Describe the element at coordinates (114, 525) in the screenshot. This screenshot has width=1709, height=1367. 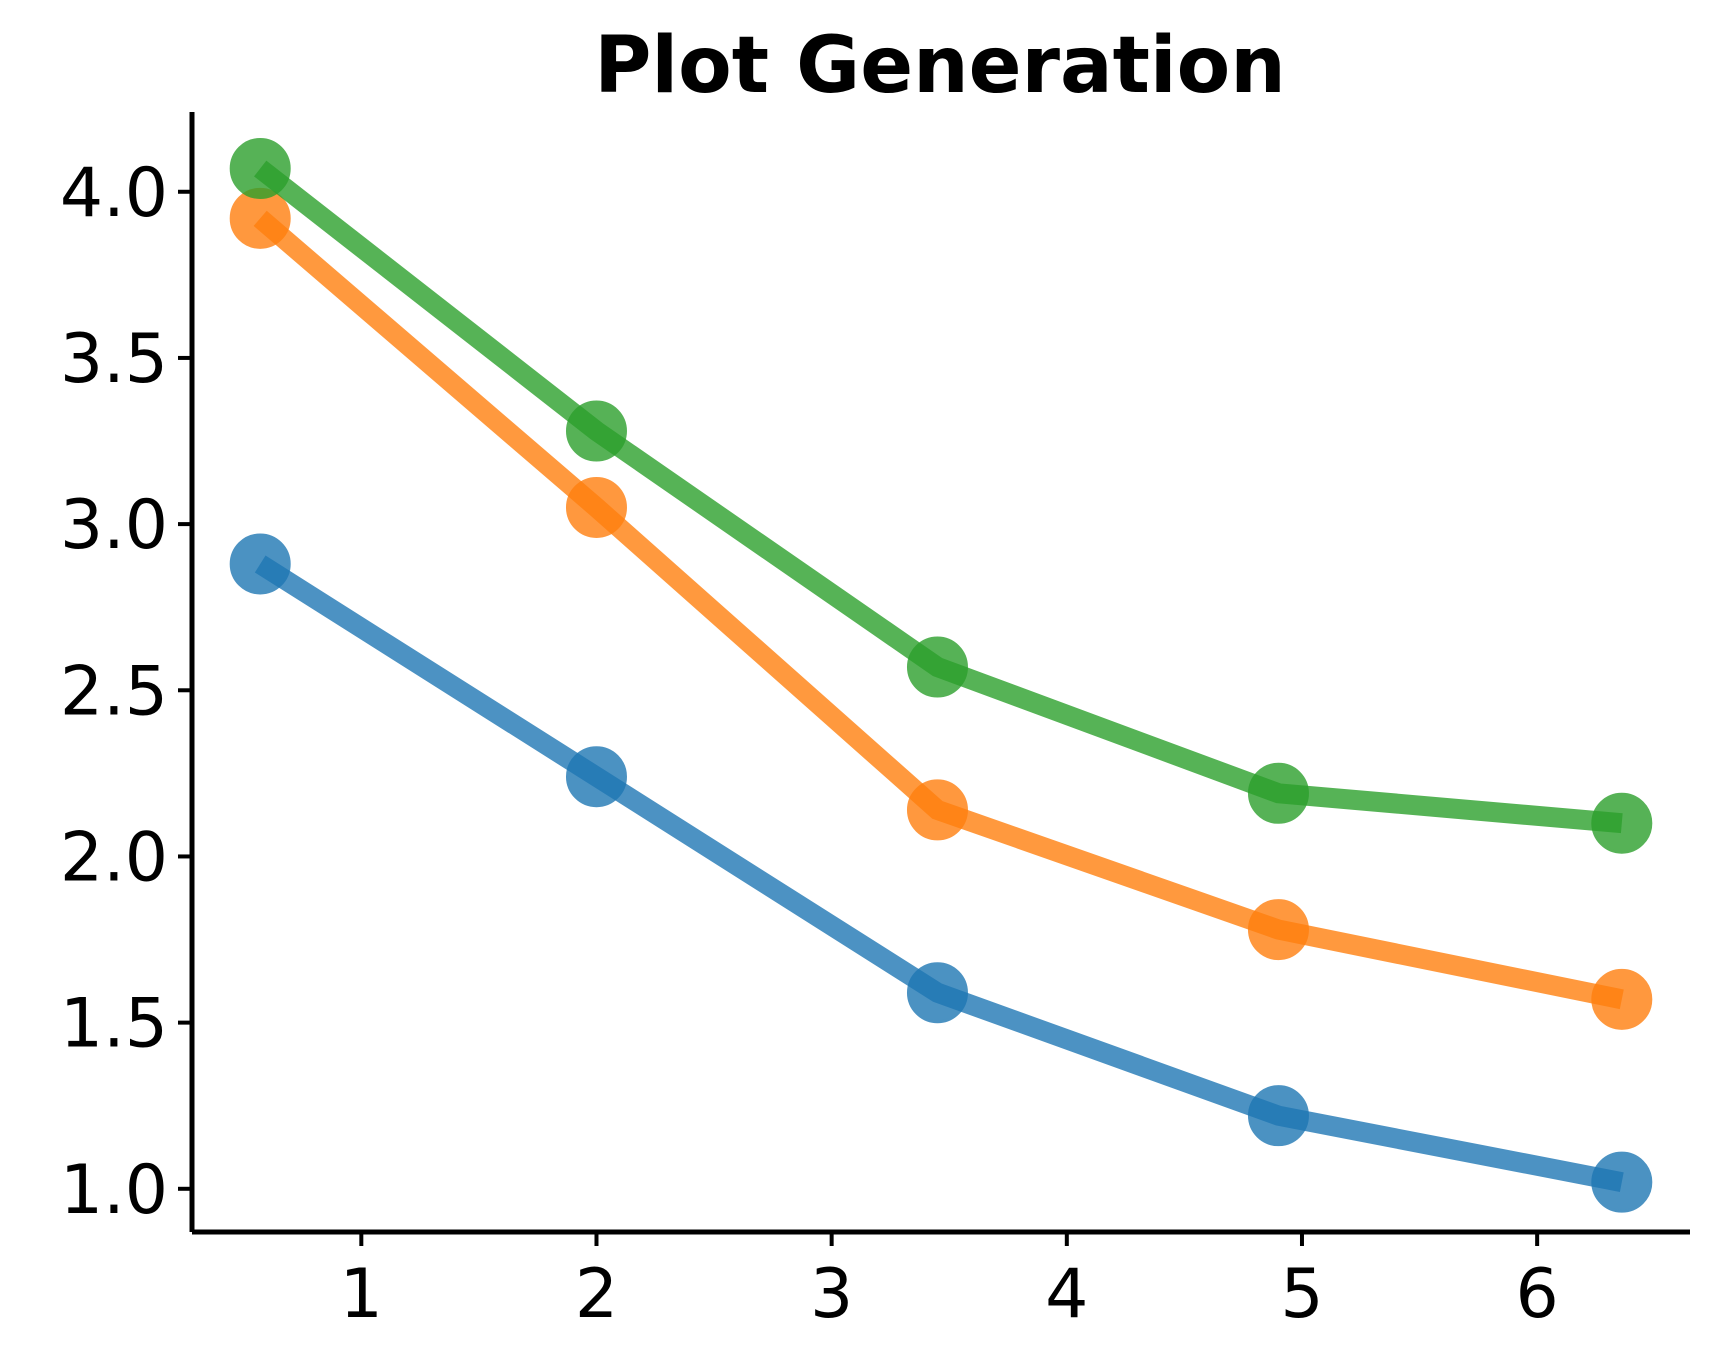
I see `y-tick-label: 3.0` at that location.